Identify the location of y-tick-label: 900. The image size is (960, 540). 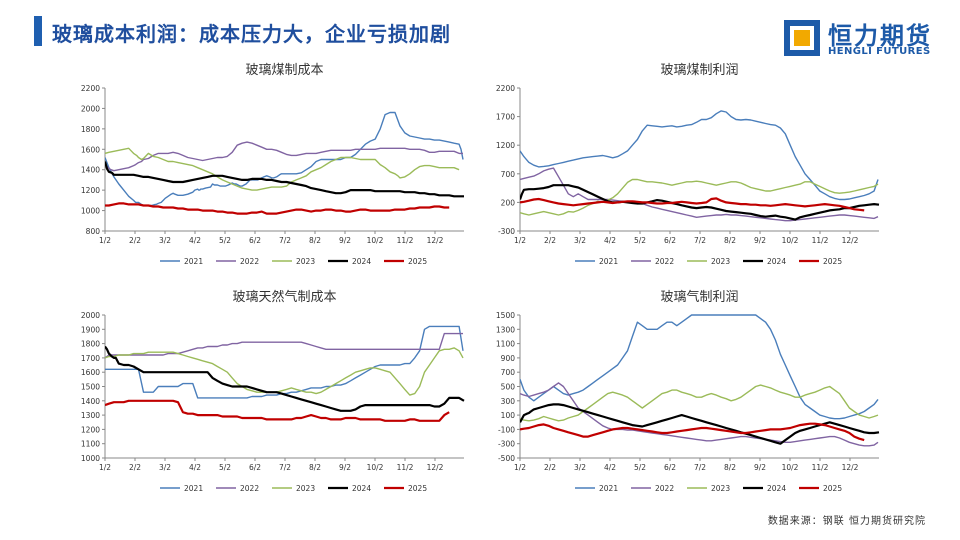
(508, 358).